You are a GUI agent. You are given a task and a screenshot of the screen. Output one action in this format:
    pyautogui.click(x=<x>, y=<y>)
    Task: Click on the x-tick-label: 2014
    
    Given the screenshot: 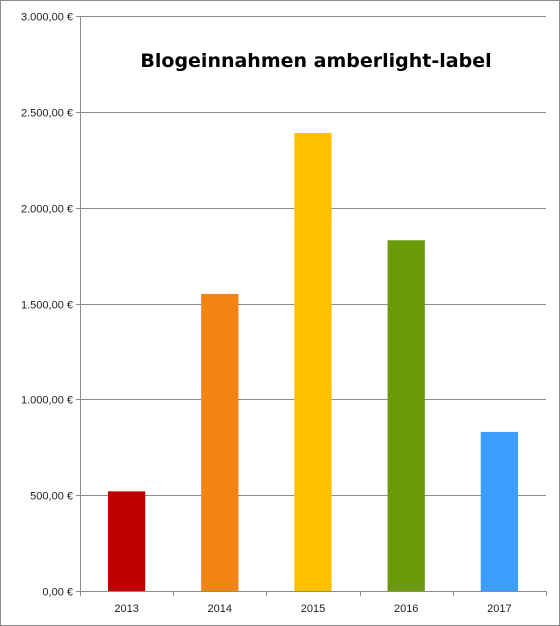 What is the action you would take?
    pyautogui.click(x=220, y=609)
    